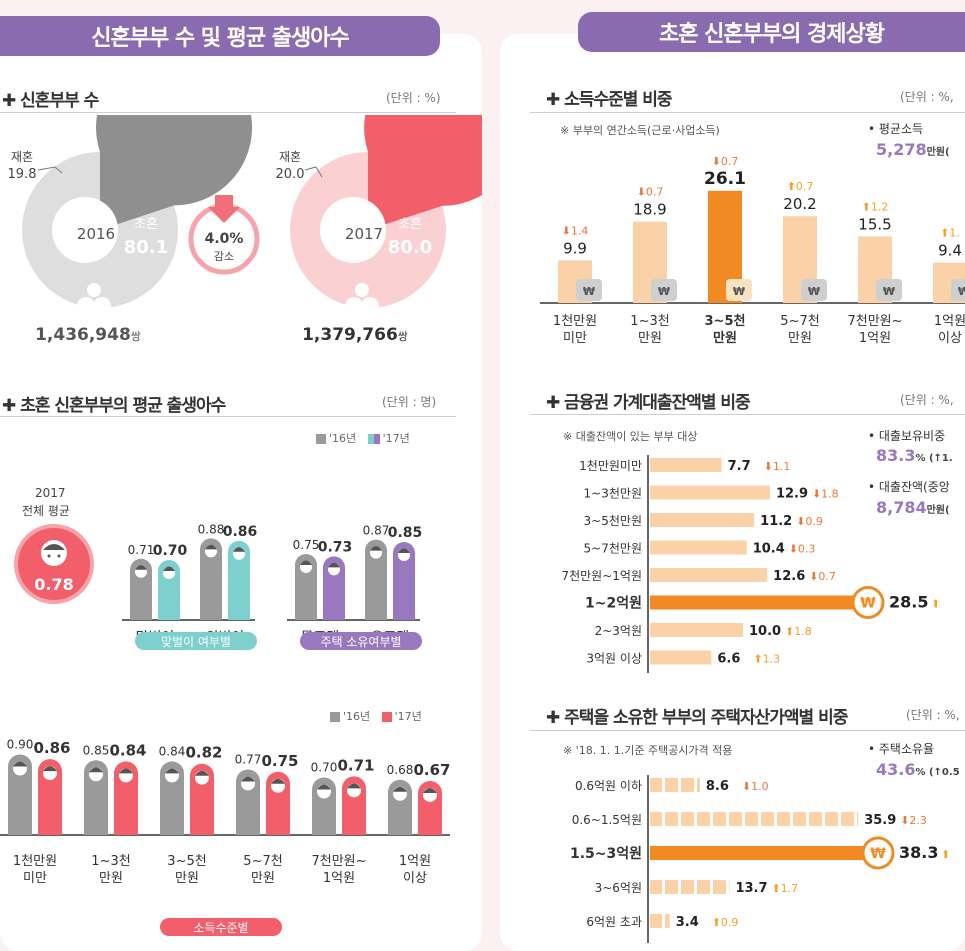 Image resolution: width=965 pixels, height=951 pixels. I want to click on pie-2016-family-icon-a, so click(86, 306).